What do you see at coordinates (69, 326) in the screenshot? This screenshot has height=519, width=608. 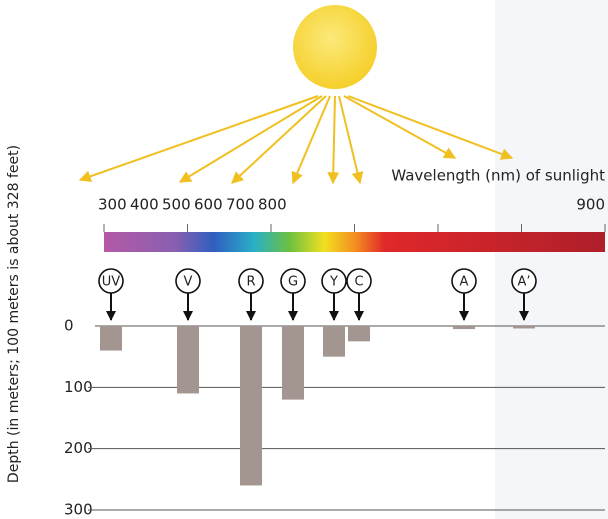 I see `y-tick-label: 0` at bounding box center [69, 326].